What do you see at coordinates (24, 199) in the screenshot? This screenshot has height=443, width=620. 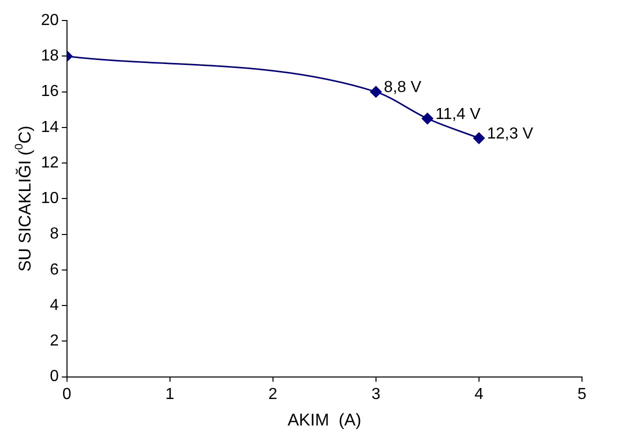 I see `y-axis-title: SU SICAKLIĞI (0C)` at bounding box center [24, 199].